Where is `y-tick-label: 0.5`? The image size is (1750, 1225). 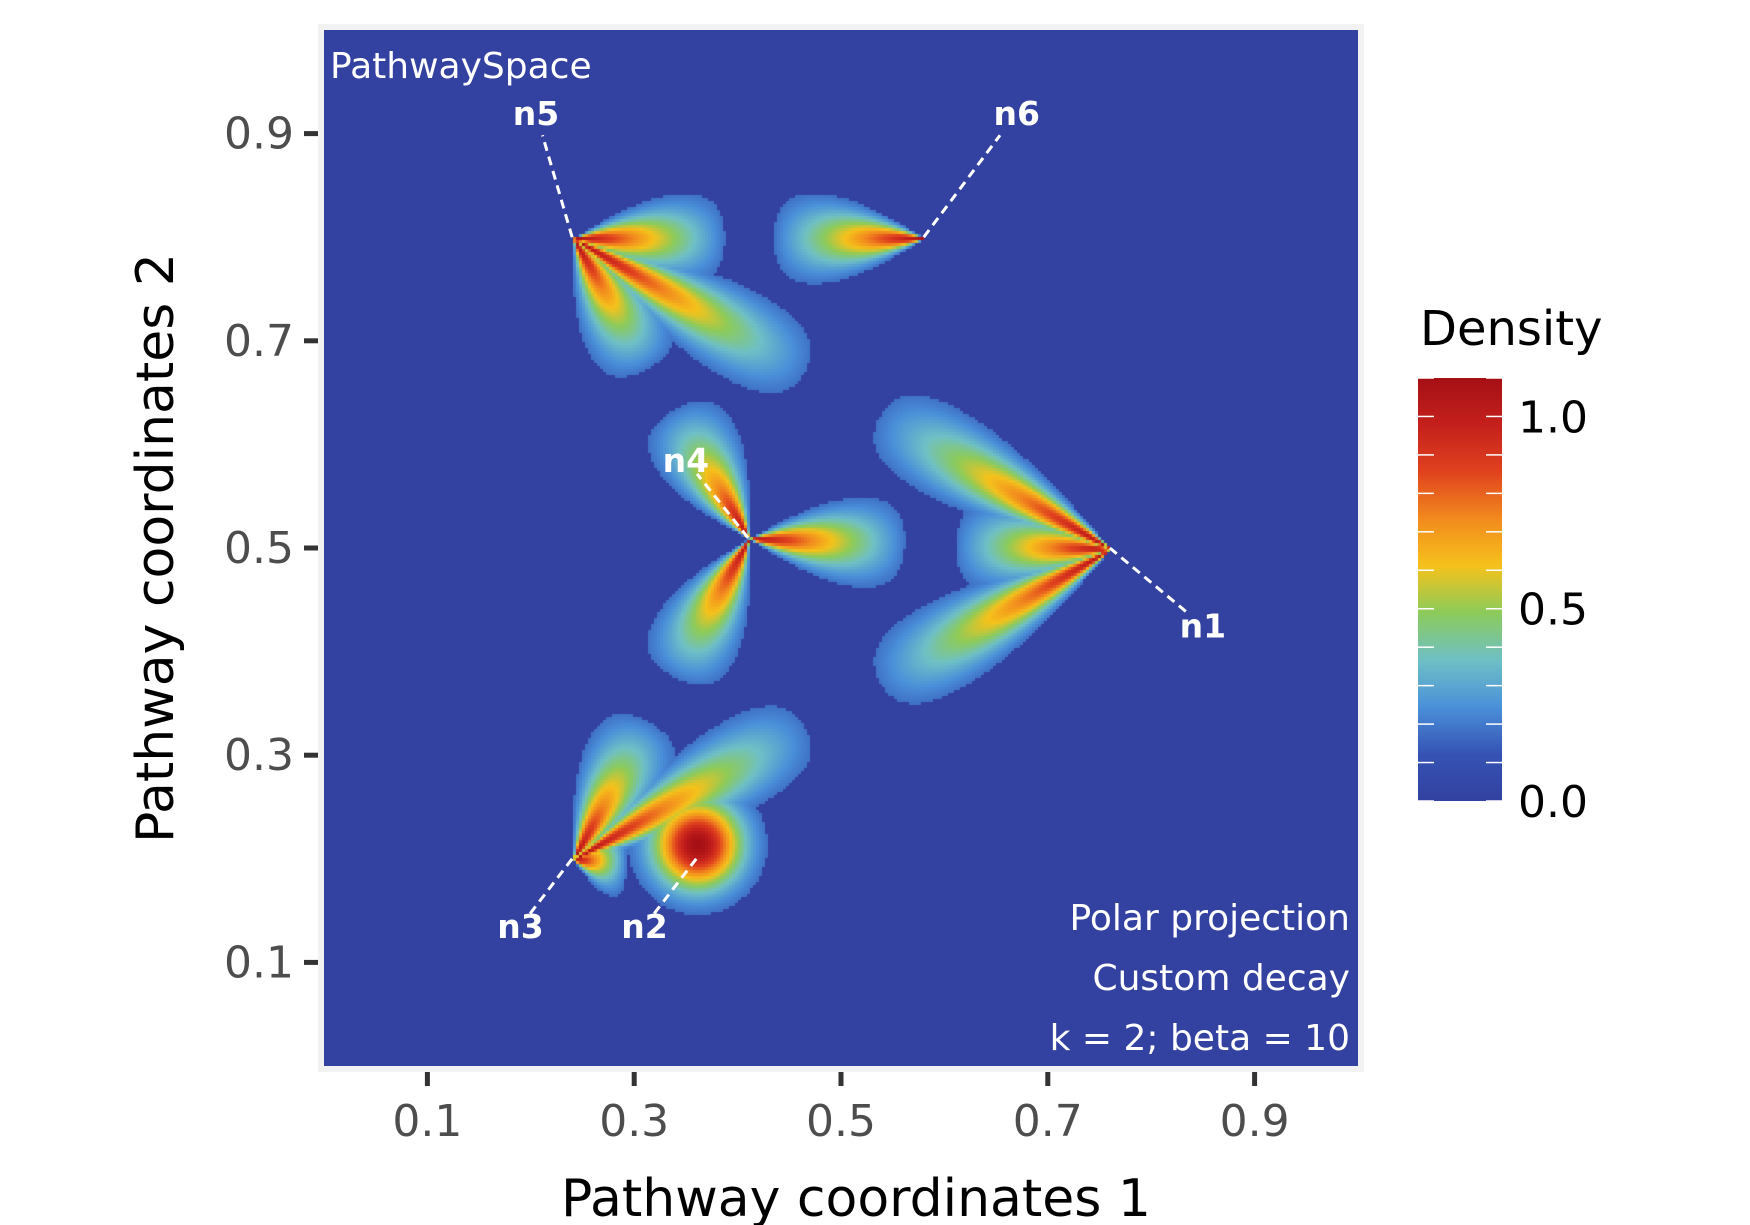
y-tick-label: 0.5 is located at coordinates (259, 548).